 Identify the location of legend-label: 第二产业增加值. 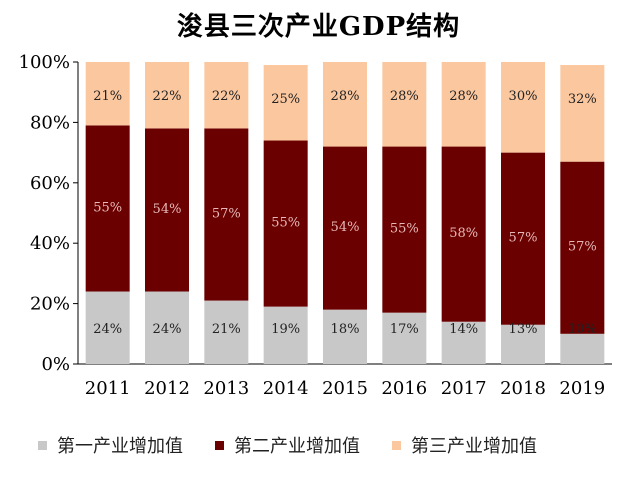
(297, 446).